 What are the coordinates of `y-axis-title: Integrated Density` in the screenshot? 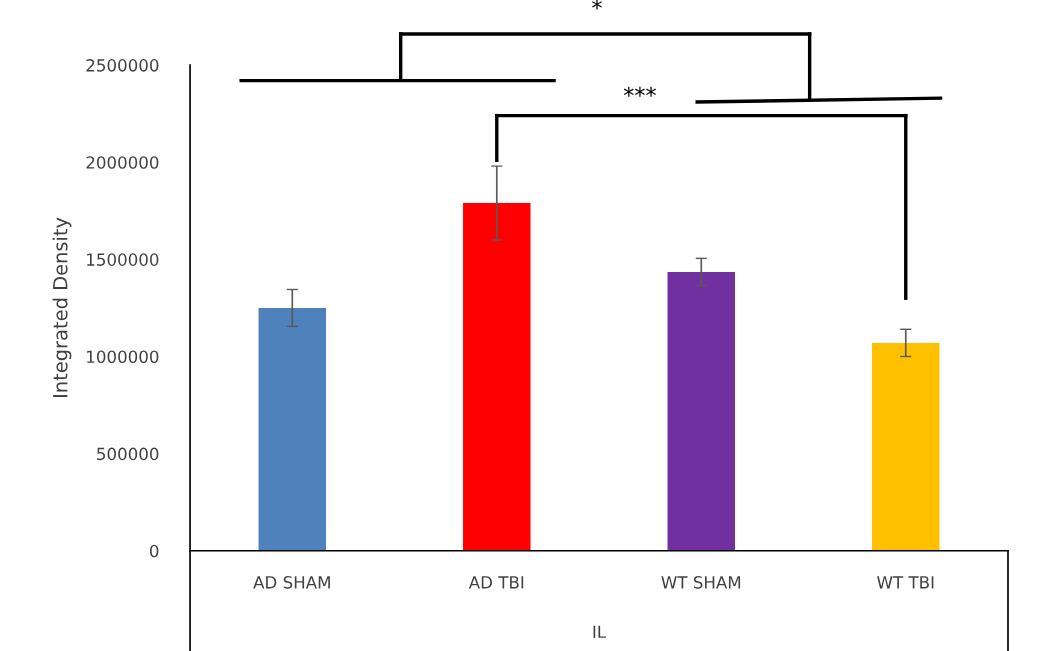 It's located at (62, 307).